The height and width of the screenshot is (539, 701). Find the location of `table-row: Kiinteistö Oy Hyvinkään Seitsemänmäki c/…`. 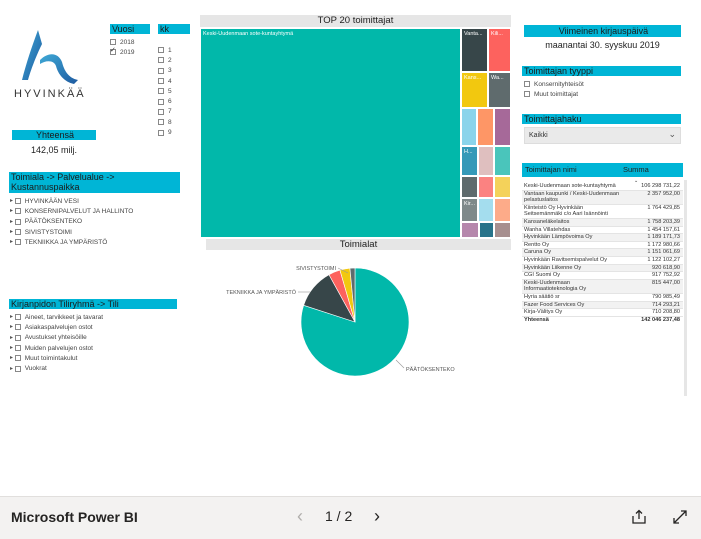

table-row: Kiinteistö Oy Hyvinkään Seitsemänmäki c/… is located at coordinates (602, 212).